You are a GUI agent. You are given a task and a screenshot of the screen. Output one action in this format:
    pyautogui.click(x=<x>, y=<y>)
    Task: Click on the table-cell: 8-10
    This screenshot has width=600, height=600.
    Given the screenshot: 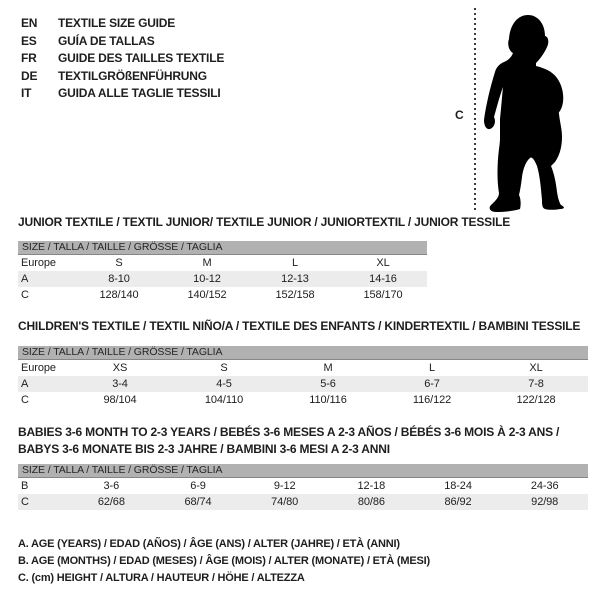 What is the action you would take?
    pyautogui.click(x=119, y=279)
    